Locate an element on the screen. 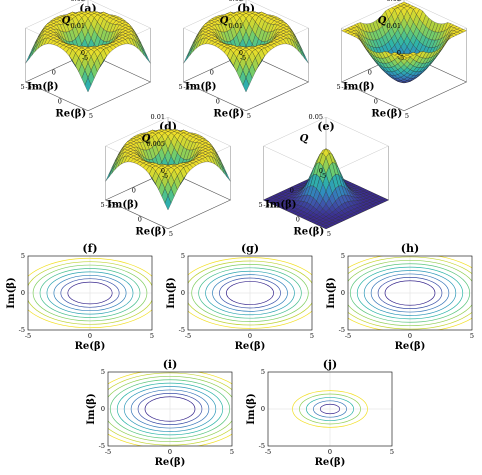 The image size is (482, 475). panel-label: (f) is located at coordinates (89, 248).